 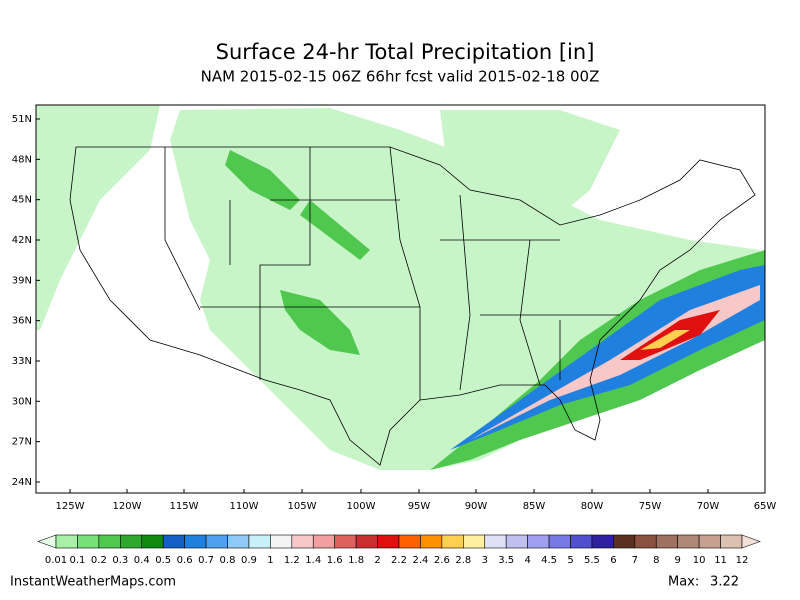 I want to click on legend-label: 2, so click(x=377, y=560).